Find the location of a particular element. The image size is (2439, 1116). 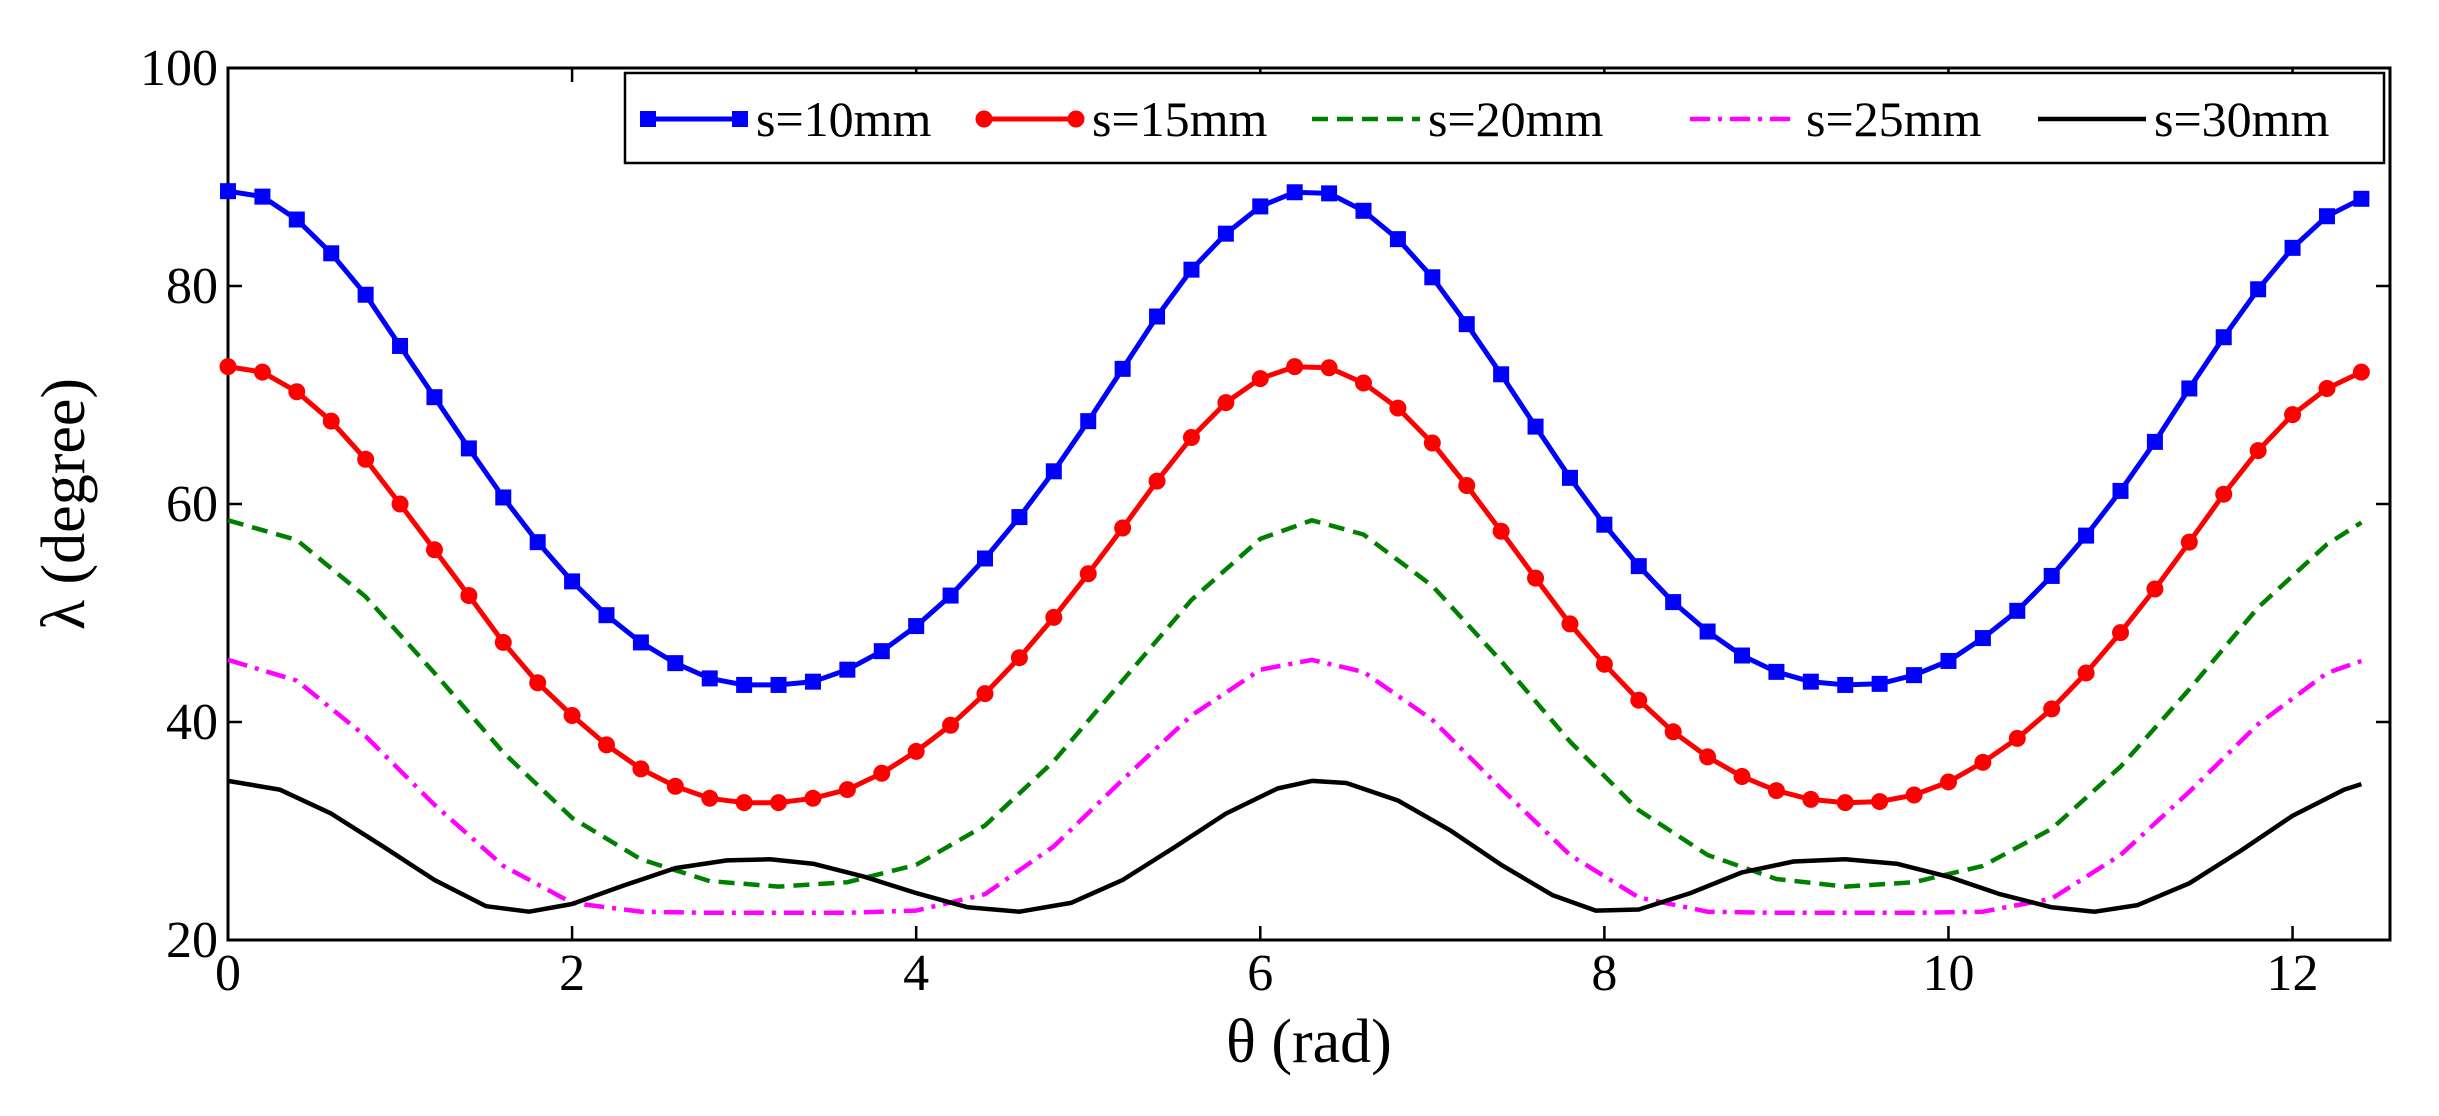

x-axis-title: θ (rad) is located at coordinates (1309, 1042).